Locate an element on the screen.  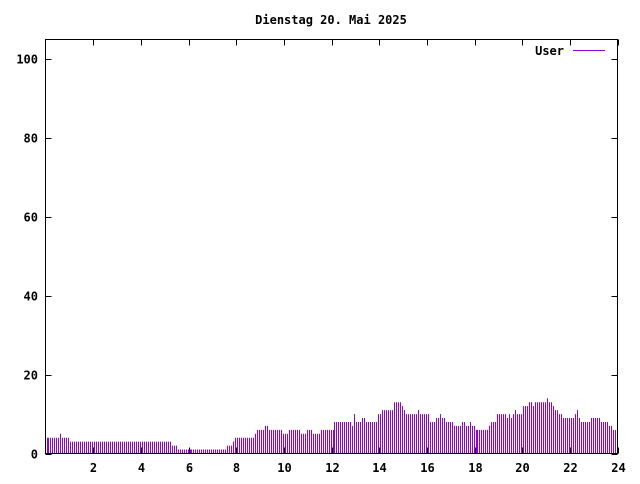
x-tick-label: 6 is located at coordinates (189, 468).